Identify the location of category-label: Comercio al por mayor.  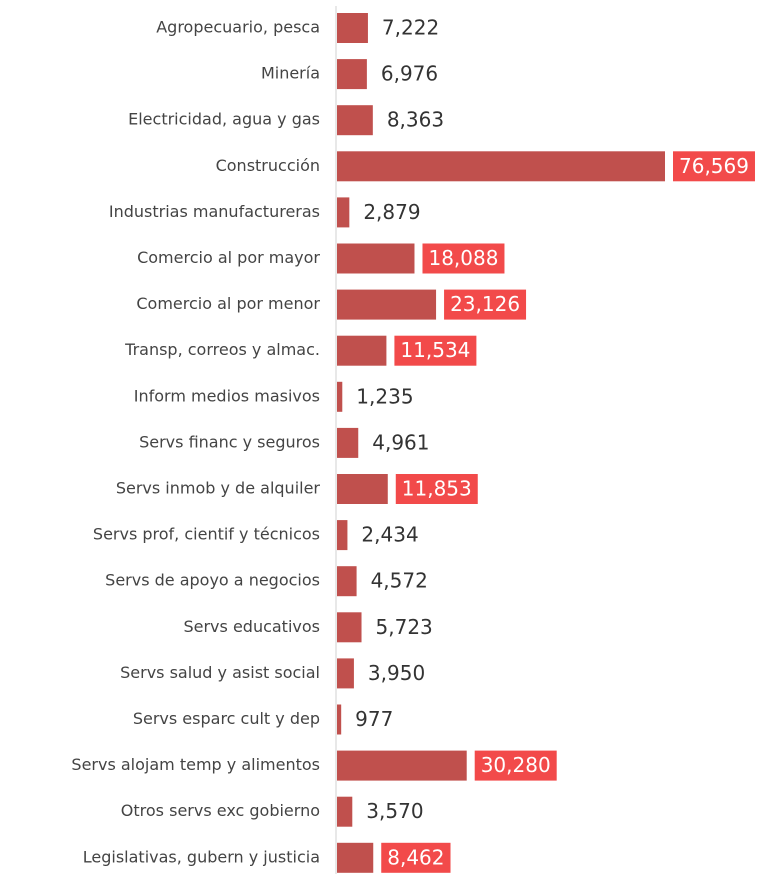
(228, 257).